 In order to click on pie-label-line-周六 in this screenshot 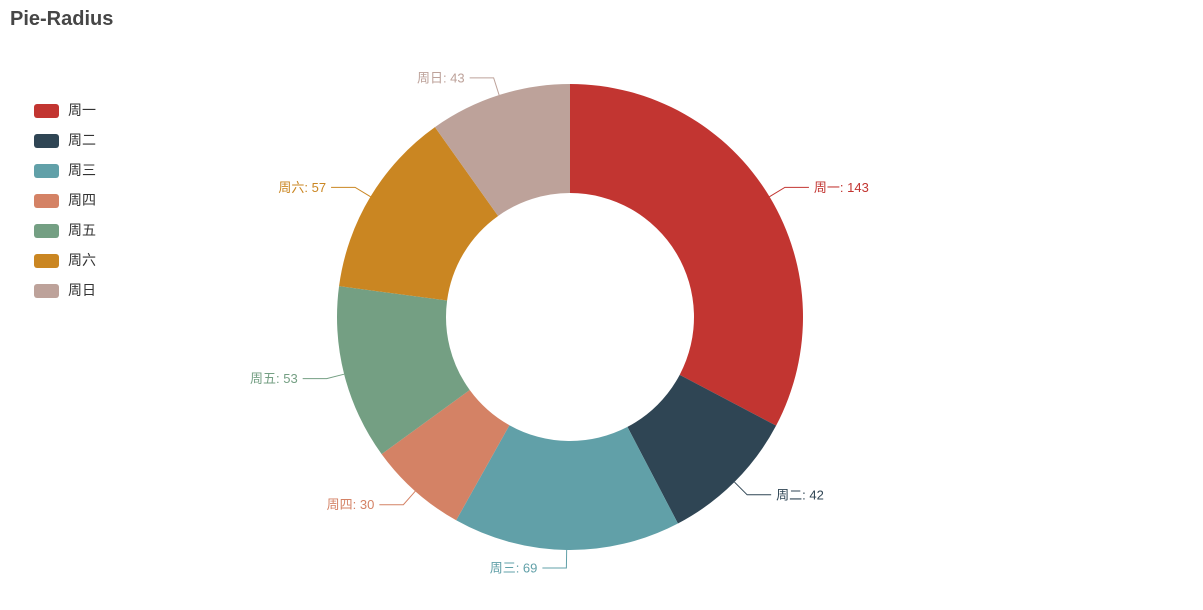, I will do `click(351, 192)`.